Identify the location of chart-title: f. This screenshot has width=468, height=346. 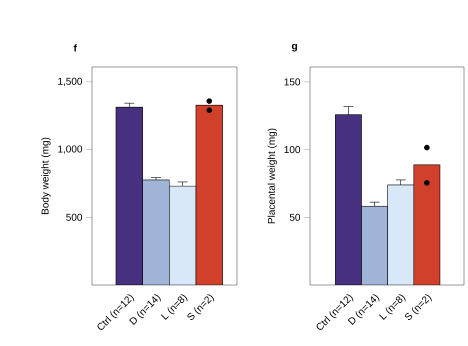
(75, 48).